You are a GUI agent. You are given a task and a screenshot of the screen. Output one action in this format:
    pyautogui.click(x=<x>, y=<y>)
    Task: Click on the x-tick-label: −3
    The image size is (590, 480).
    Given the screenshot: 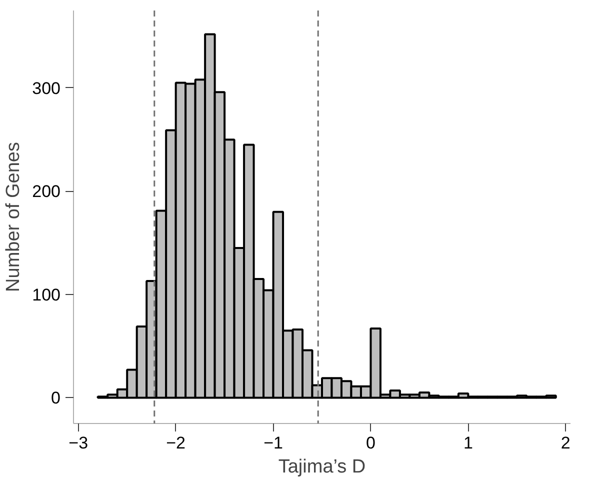 What is the action you would take?
    pyautogui.click(x=78, y=443)
    